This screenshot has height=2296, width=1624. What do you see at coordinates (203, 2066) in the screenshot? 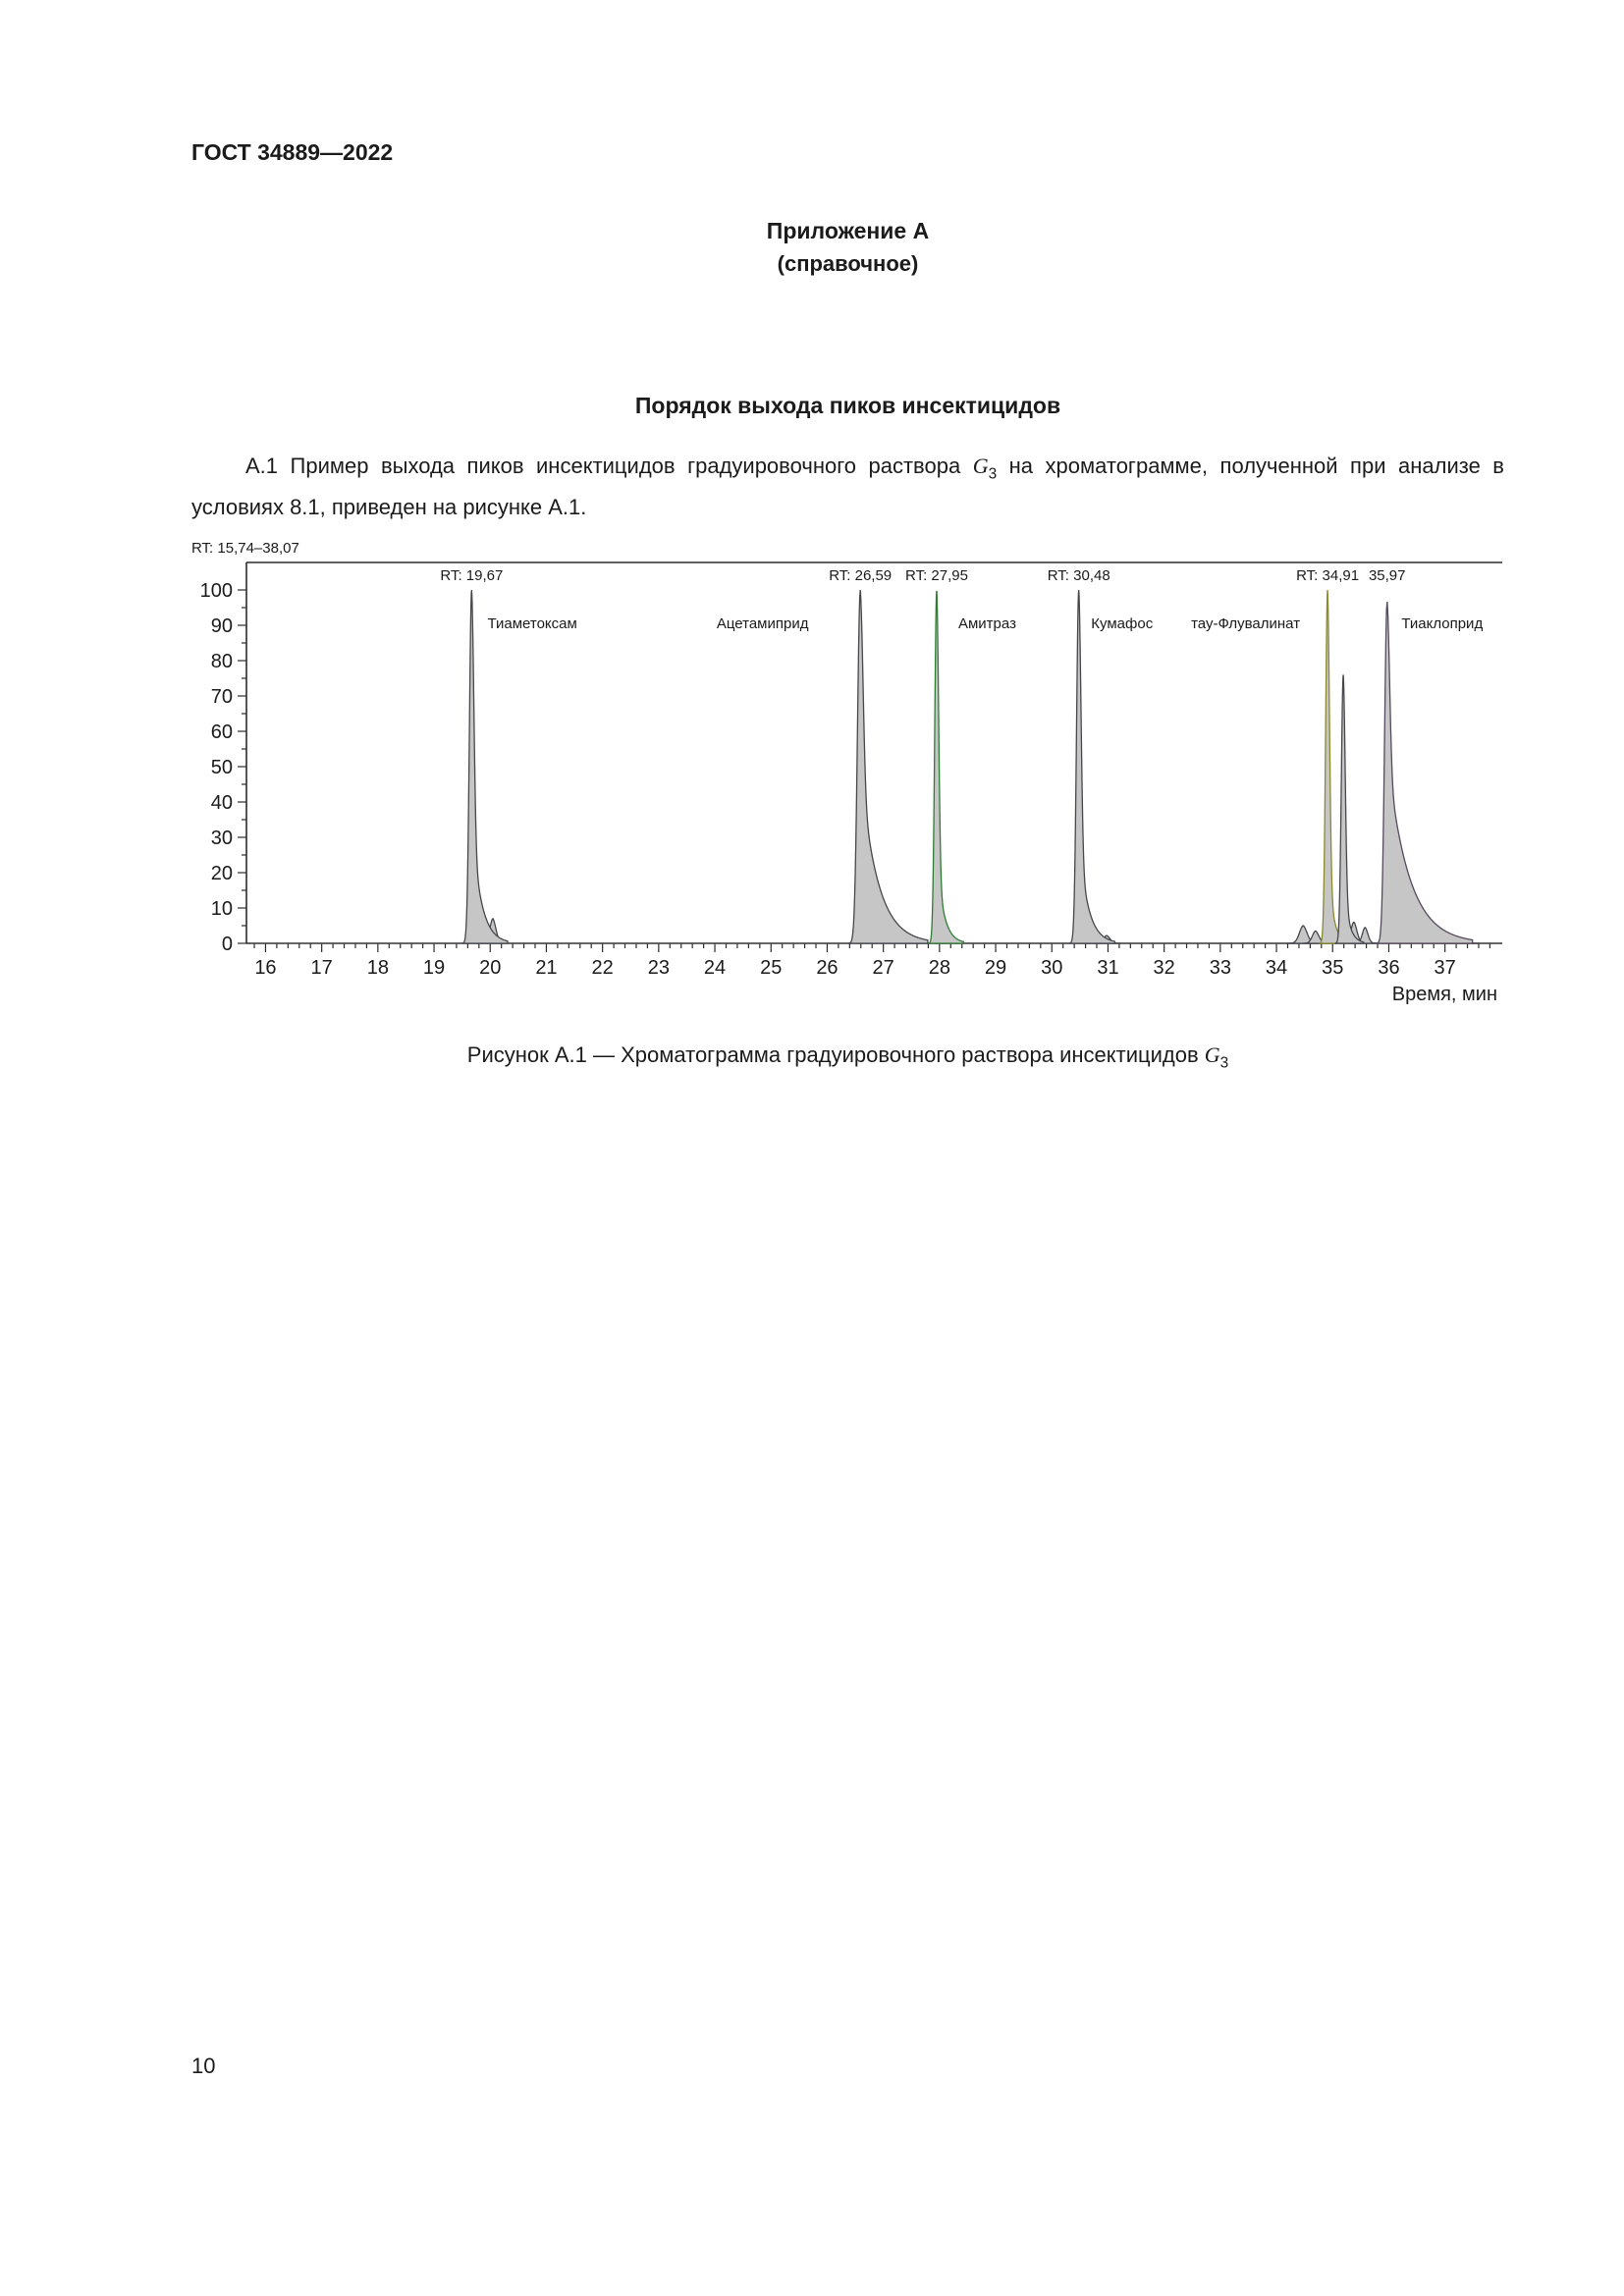
I see `page-number: 10` at bounding box center [203, 2066].